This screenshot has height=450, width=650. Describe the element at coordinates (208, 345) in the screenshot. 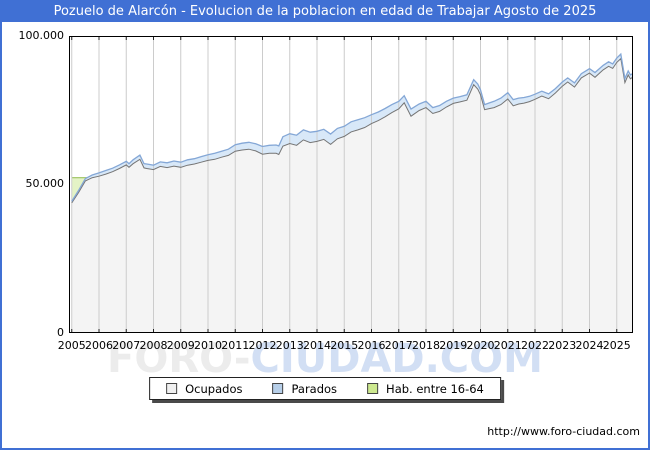

I see `x-axis-label: 2010` at that location.